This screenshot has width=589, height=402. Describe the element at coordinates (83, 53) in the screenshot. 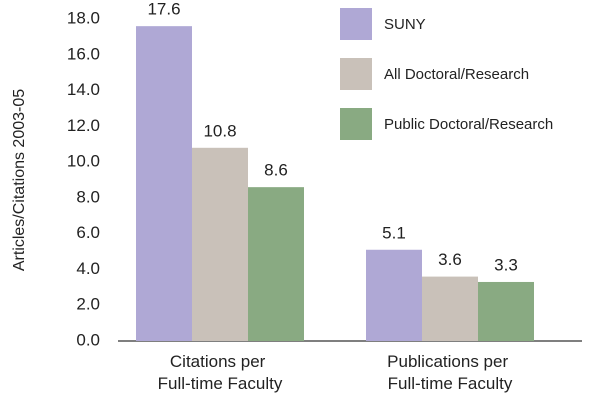

I see `y-tick-label: 16.0` at that location.